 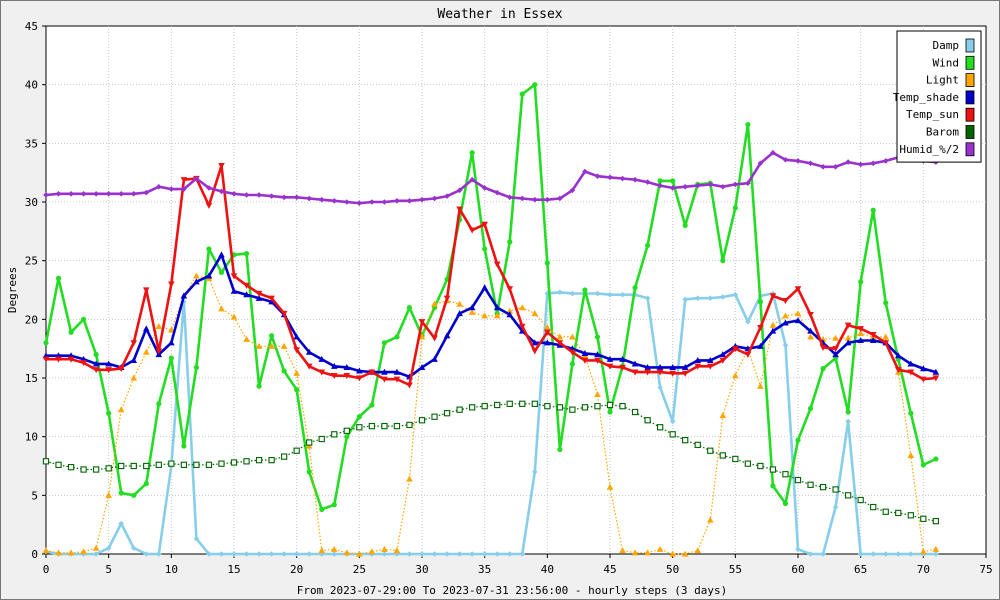 I want to click on legend-label-temp-sun: Temp_sun, so click(x=932, y=114).